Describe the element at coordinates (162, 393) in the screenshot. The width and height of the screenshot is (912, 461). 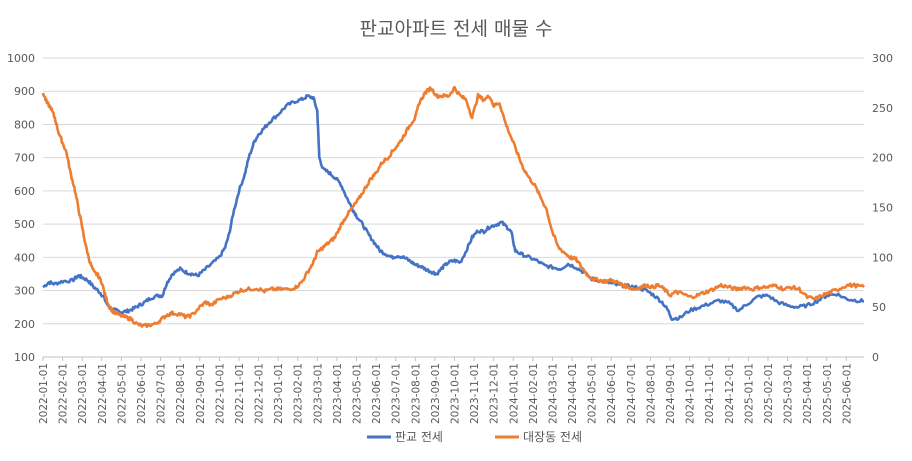
I see `x-tick-label: 2022-07-01` at that location.